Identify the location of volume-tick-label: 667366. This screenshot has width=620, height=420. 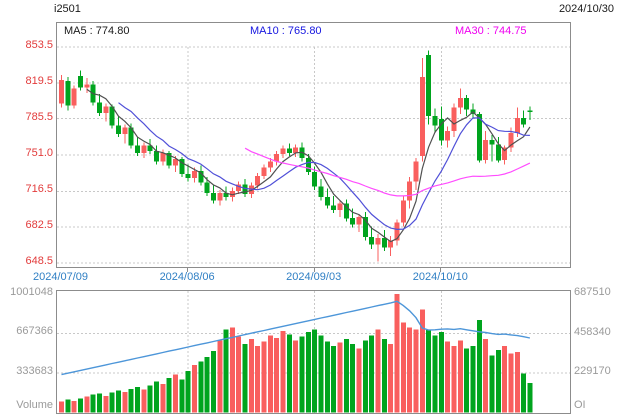
(34, 331).